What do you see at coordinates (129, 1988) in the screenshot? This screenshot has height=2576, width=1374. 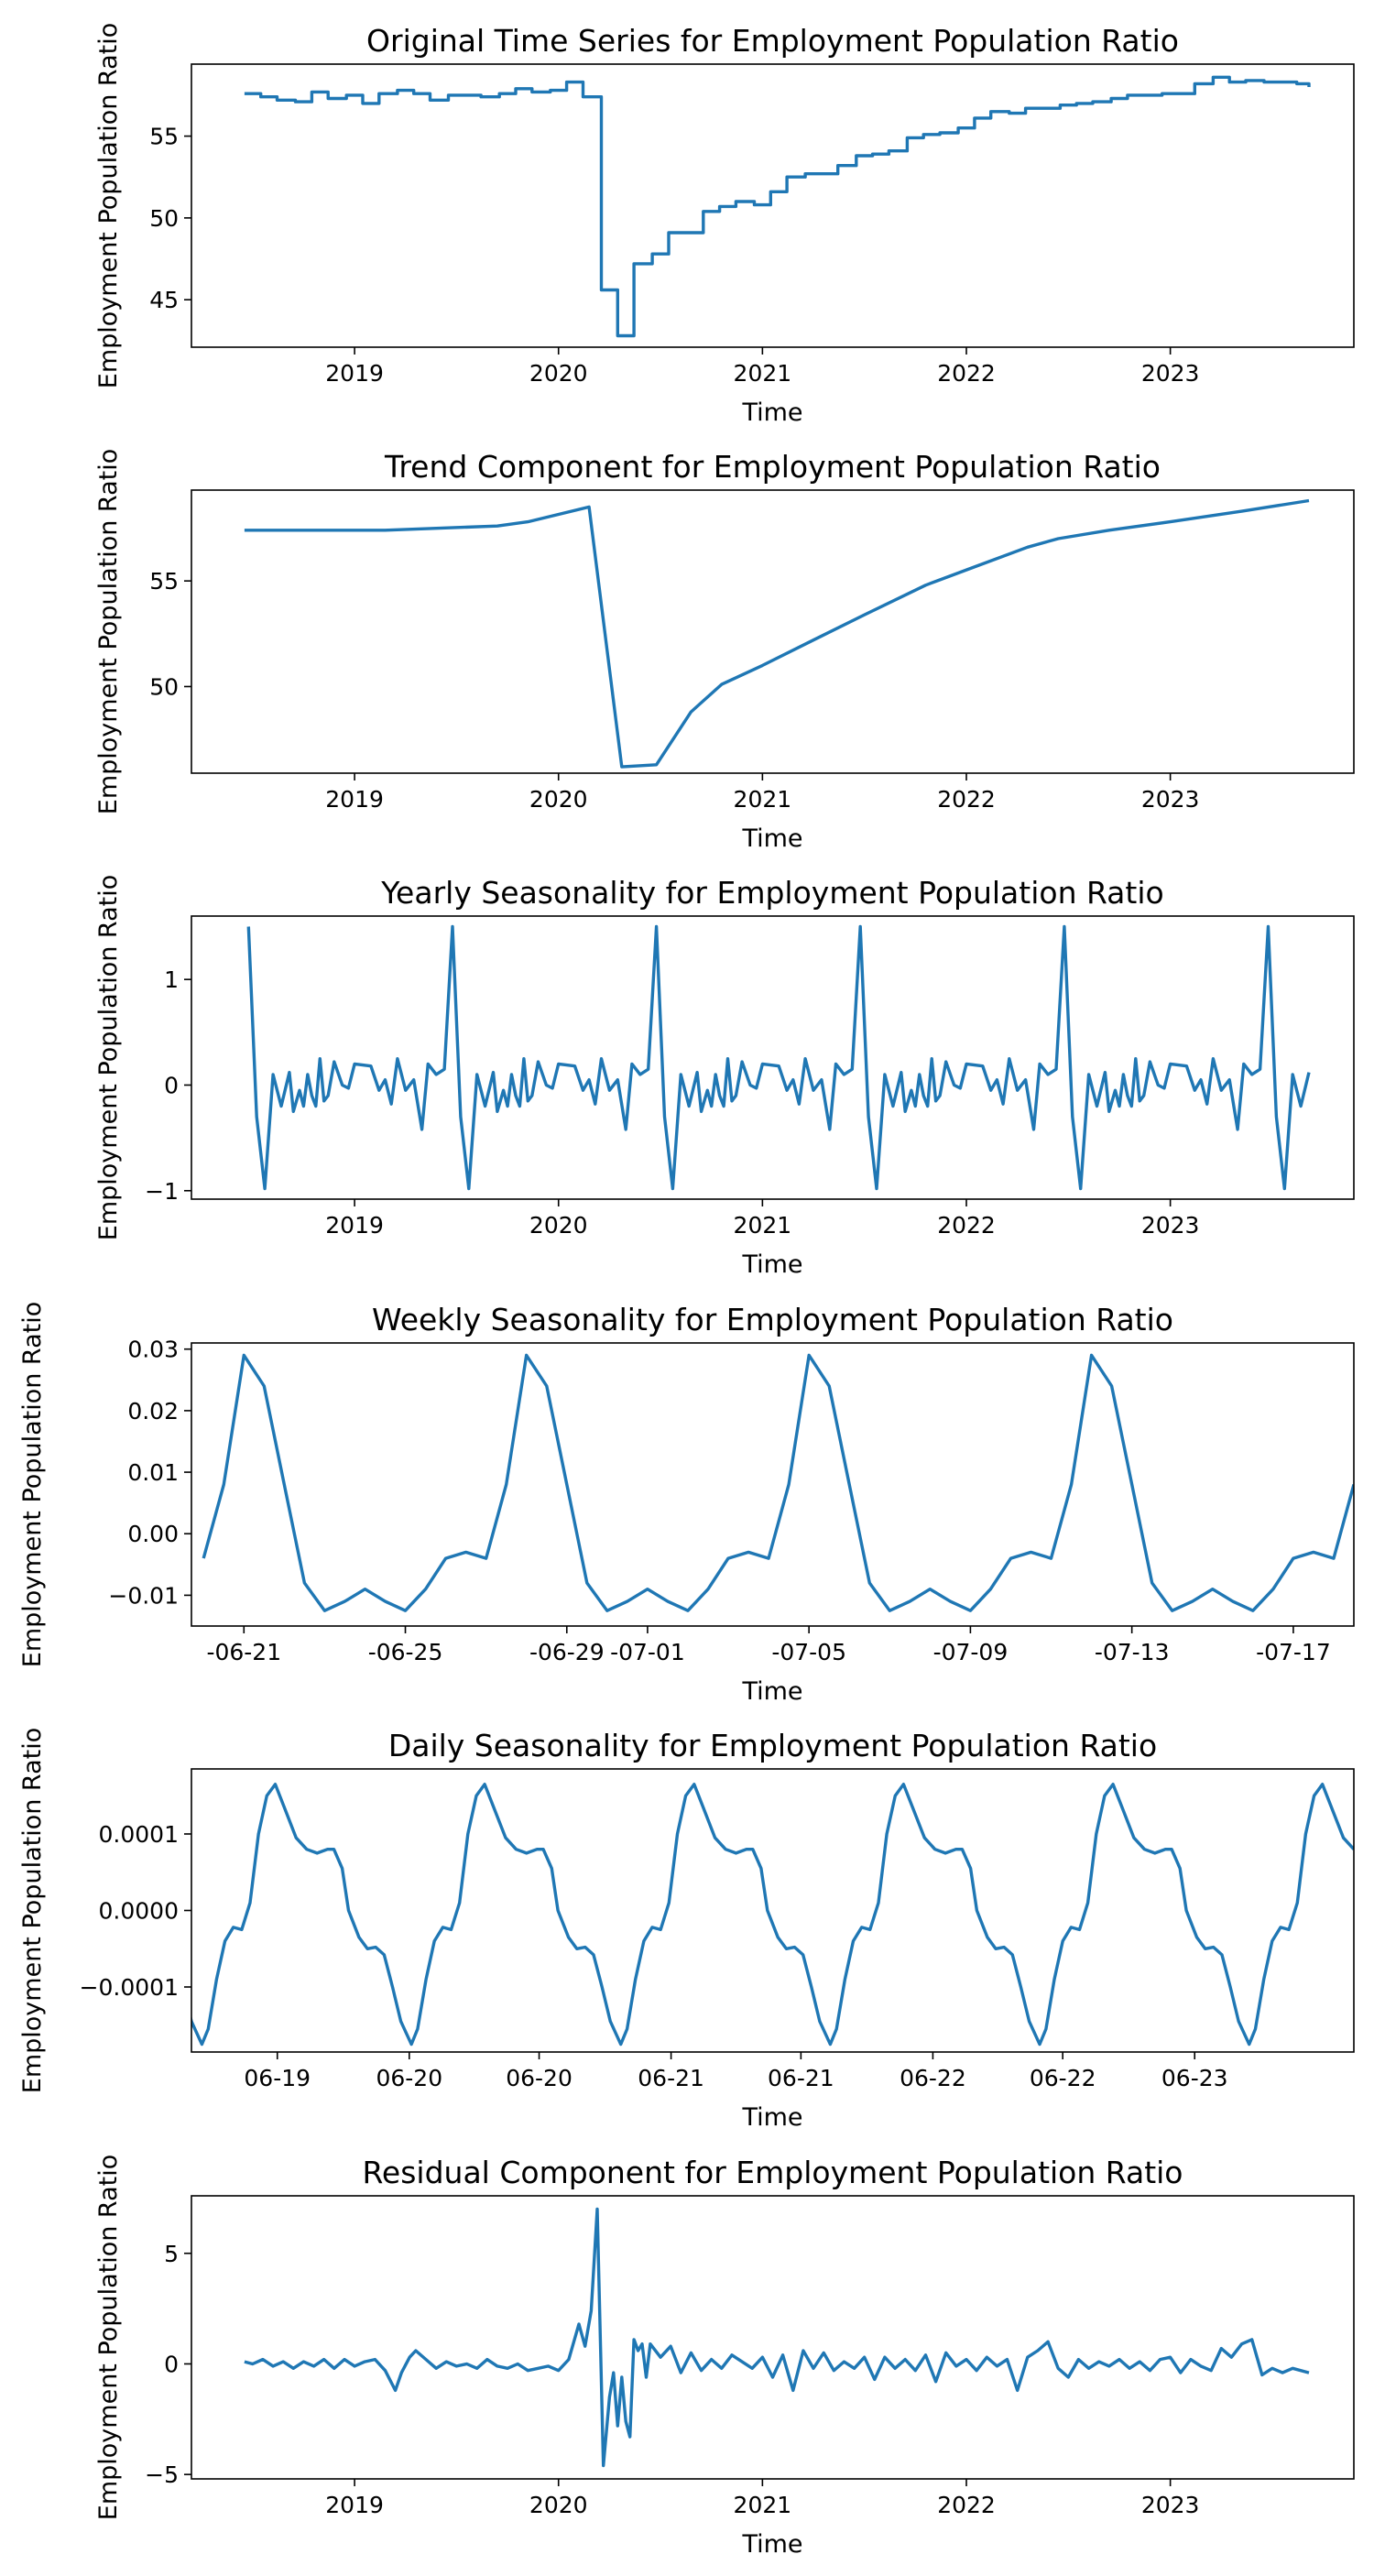 I see `y-tick-label: −0.0001` at bounding box center [129, 1988].